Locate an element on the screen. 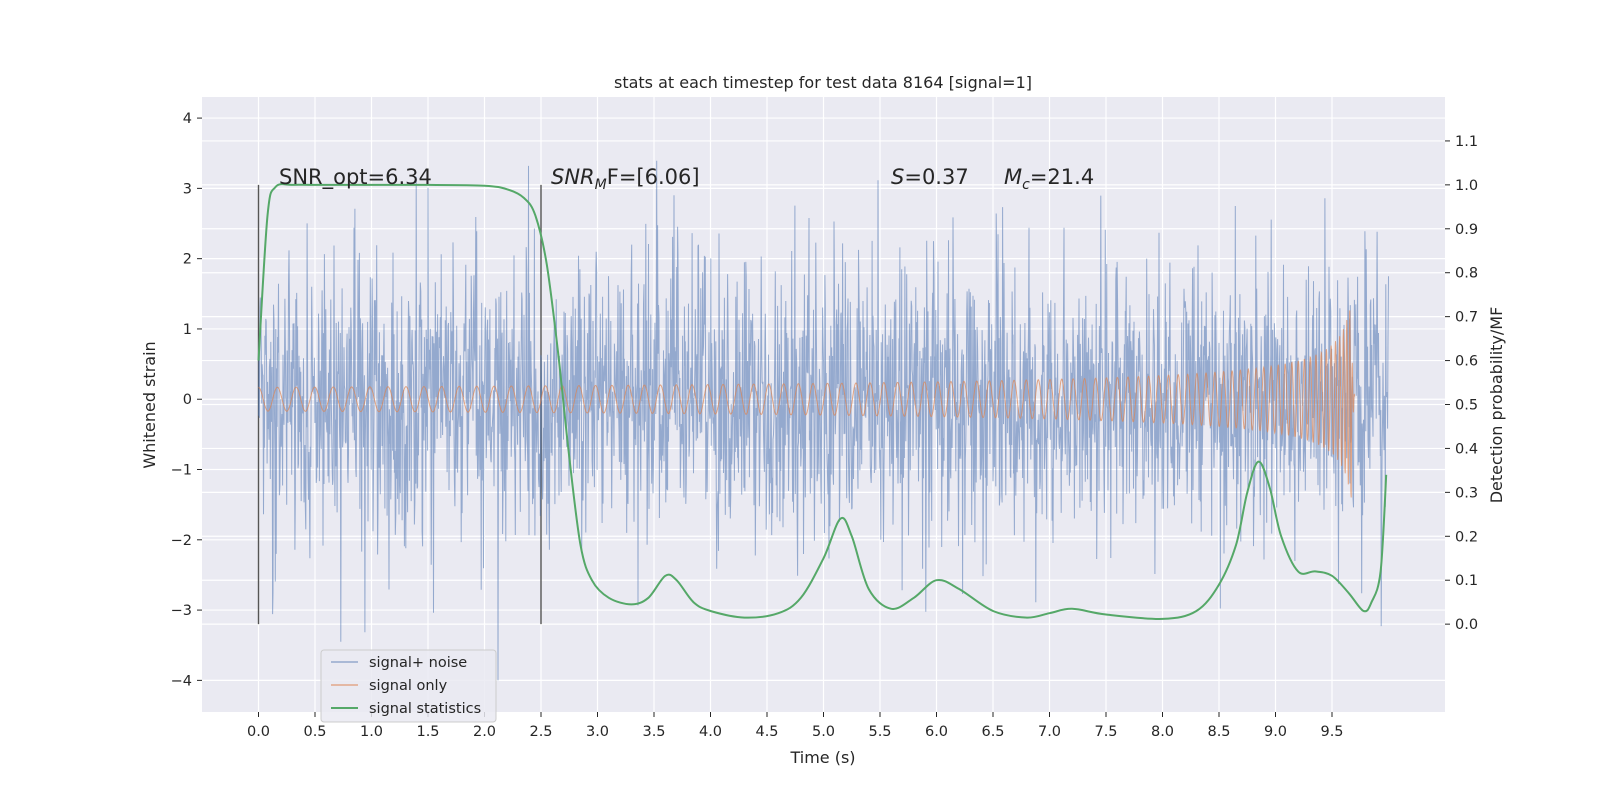 The width and height of the screenshot is (1600, 800). y-right-tick-label: 0.7 is located at coordinates (1466, 318).